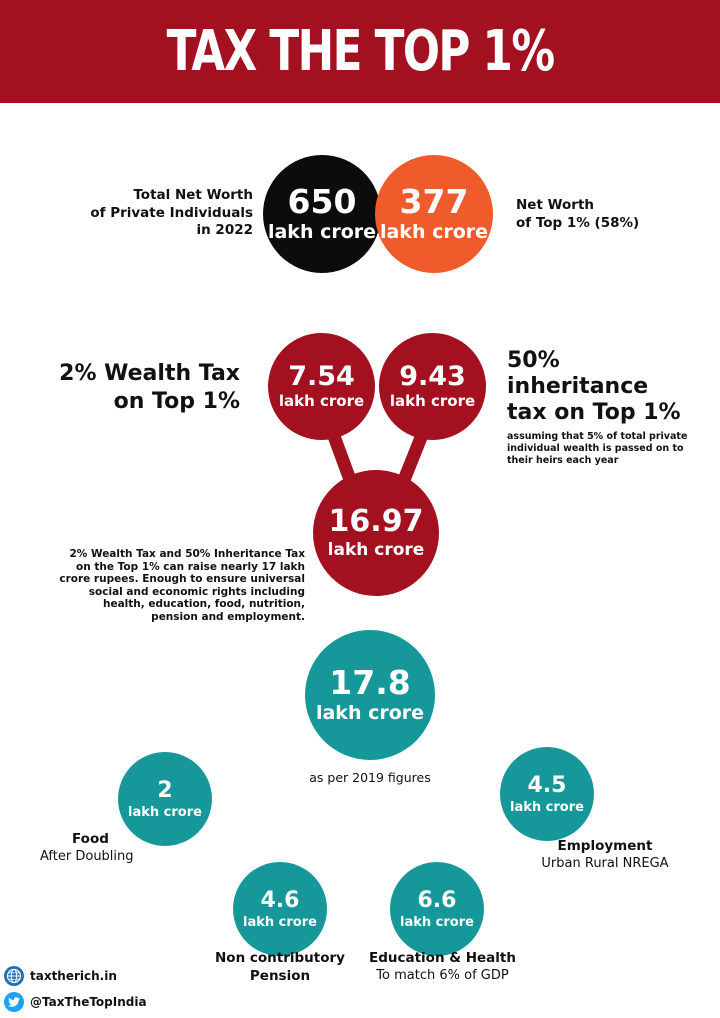 The width and height of the screenshot is (720, 1018). What do you see at coordinates (88, 1002) in the screenshot?
I see `twitter-handle-text: @TaxTheTopIndia` at bounding box center [88, 1002].